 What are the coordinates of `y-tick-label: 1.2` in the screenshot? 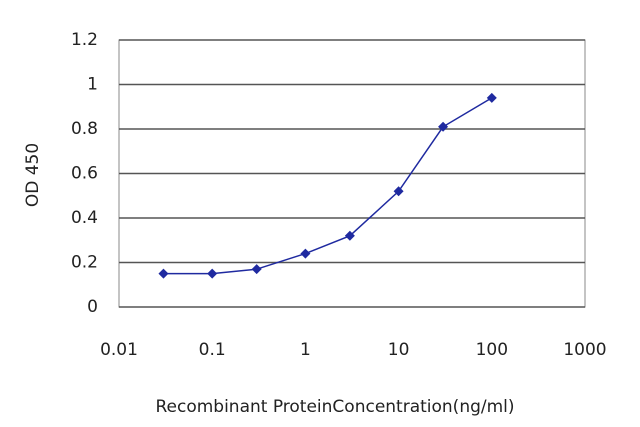 It's located at (84, 40).